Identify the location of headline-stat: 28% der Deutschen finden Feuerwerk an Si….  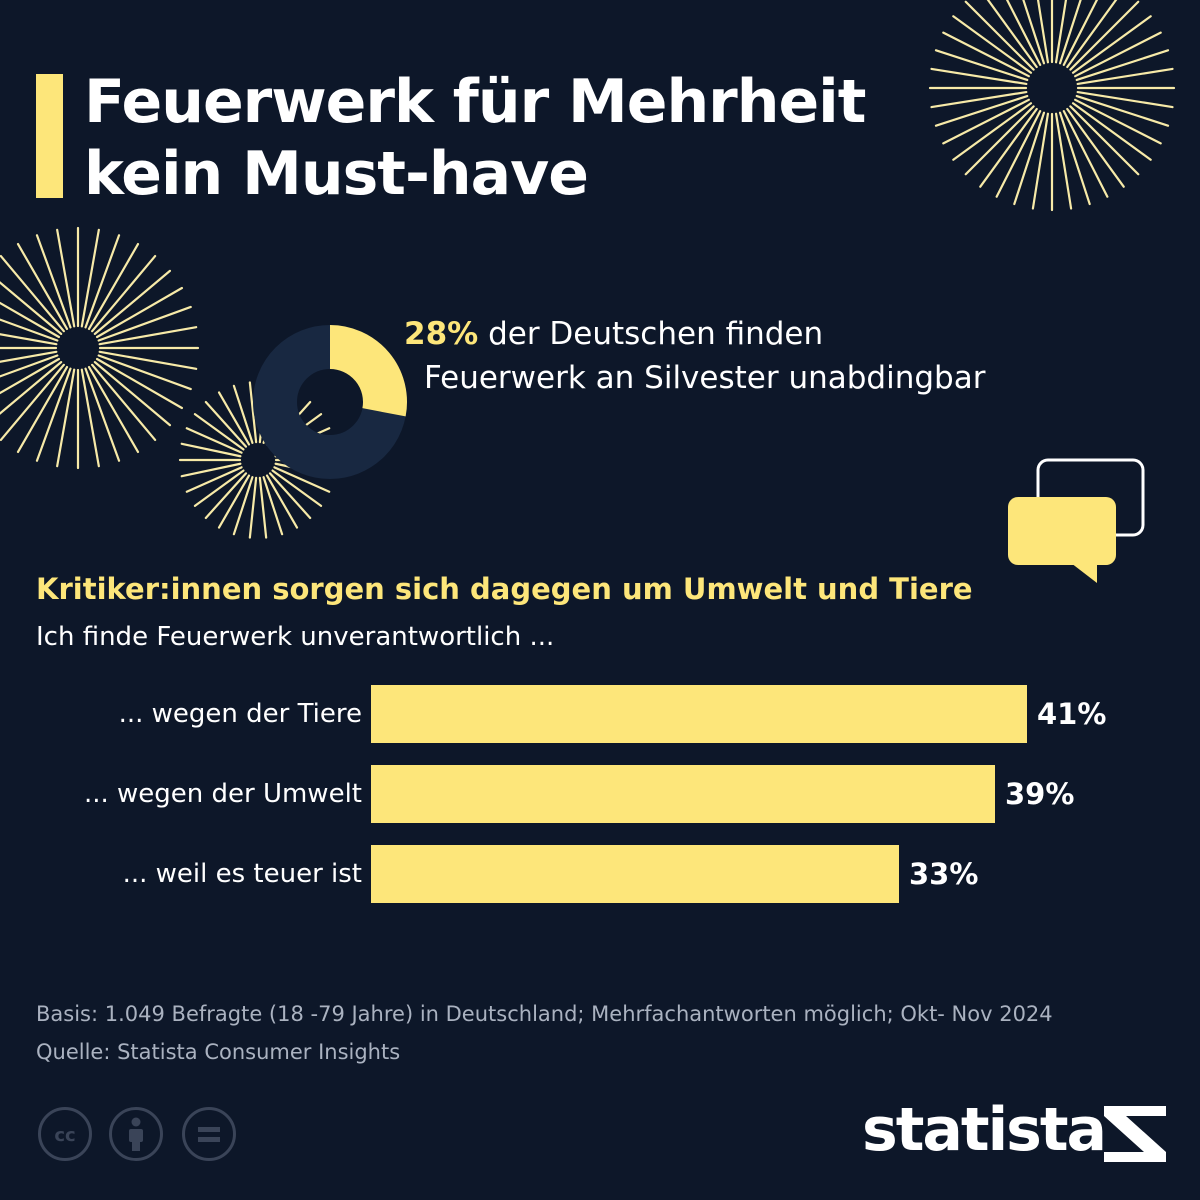
(764, 356).